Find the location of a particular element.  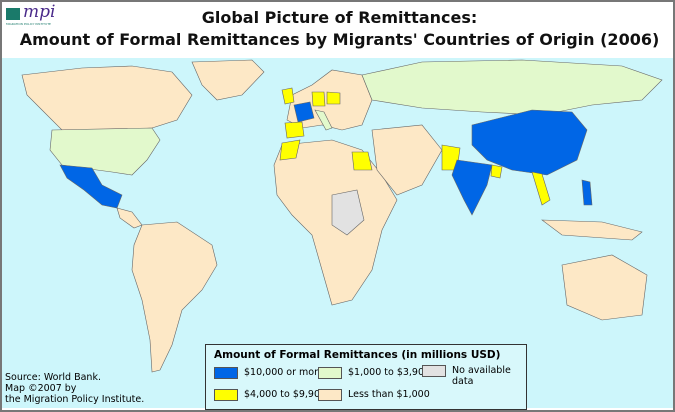

legend-swatch-10000-plus is located at coordinates (226, 373).